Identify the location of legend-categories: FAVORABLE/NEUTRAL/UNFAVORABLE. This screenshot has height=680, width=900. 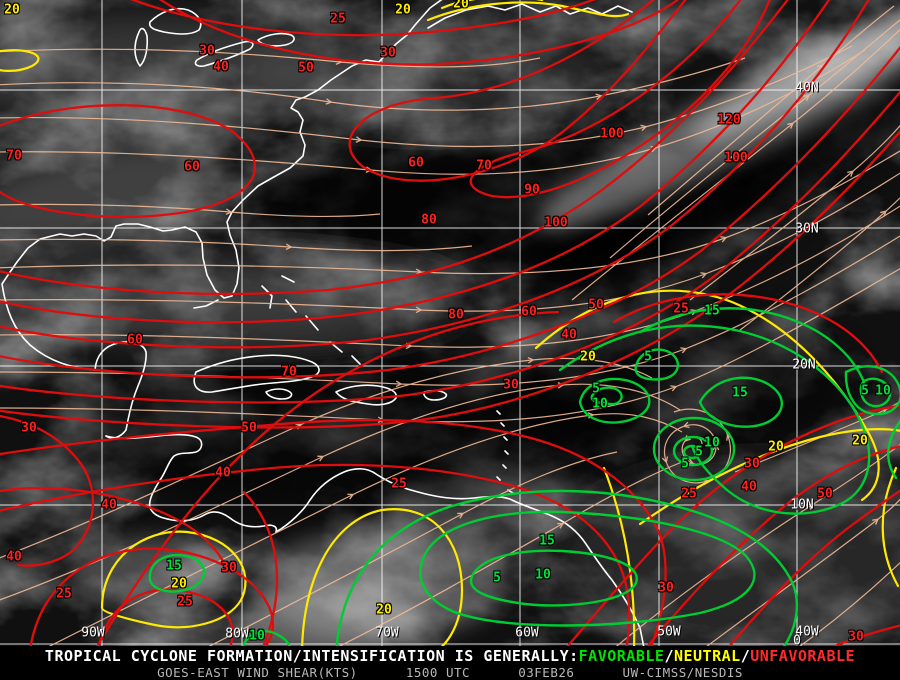
(717, 656).